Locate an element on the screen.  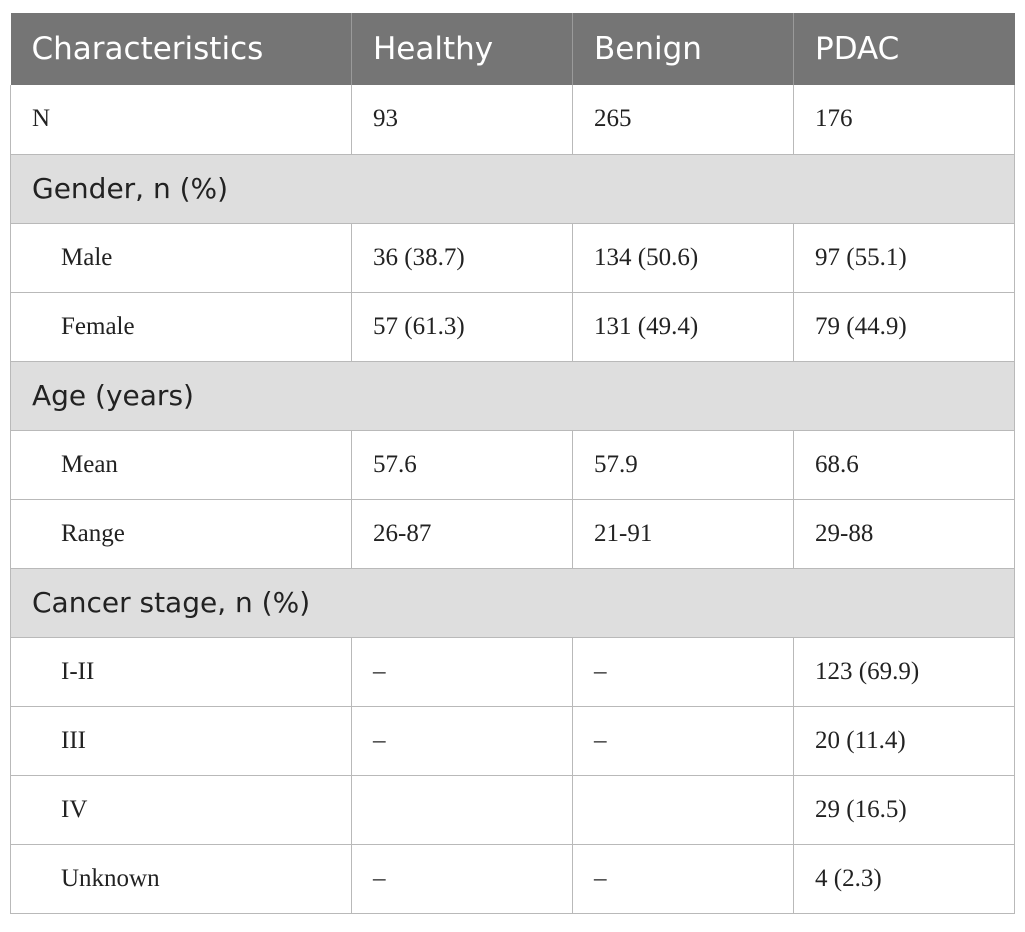
row-label: Unknown is located at coordinates (181, 878).